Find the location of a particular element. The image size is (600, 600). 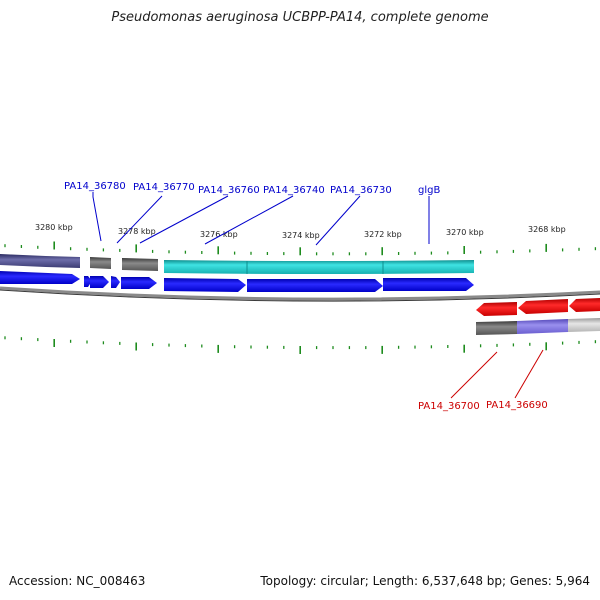

kbp-label-3274: 3274 kbp is located at coordinates (301, 235).